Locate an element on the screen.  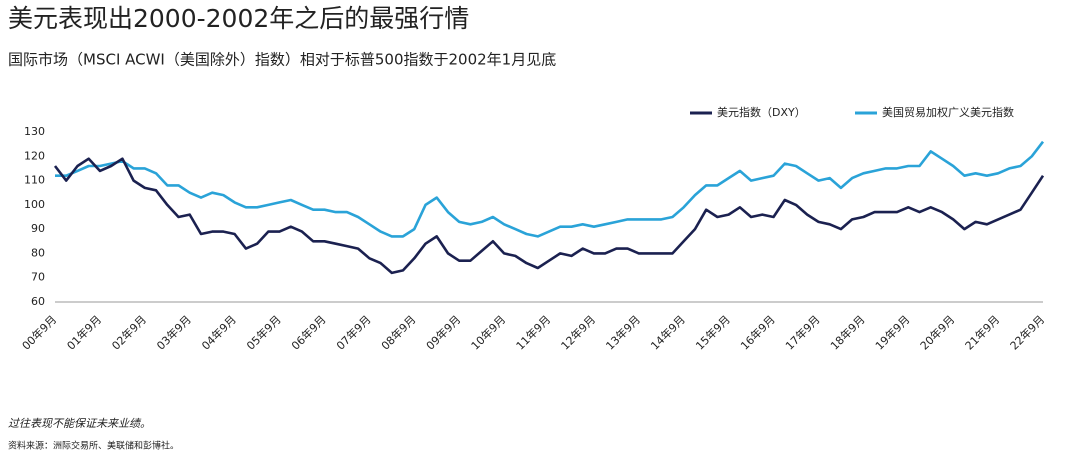
x-tick-label: 17年9月 is located at coordinates (802, 332).